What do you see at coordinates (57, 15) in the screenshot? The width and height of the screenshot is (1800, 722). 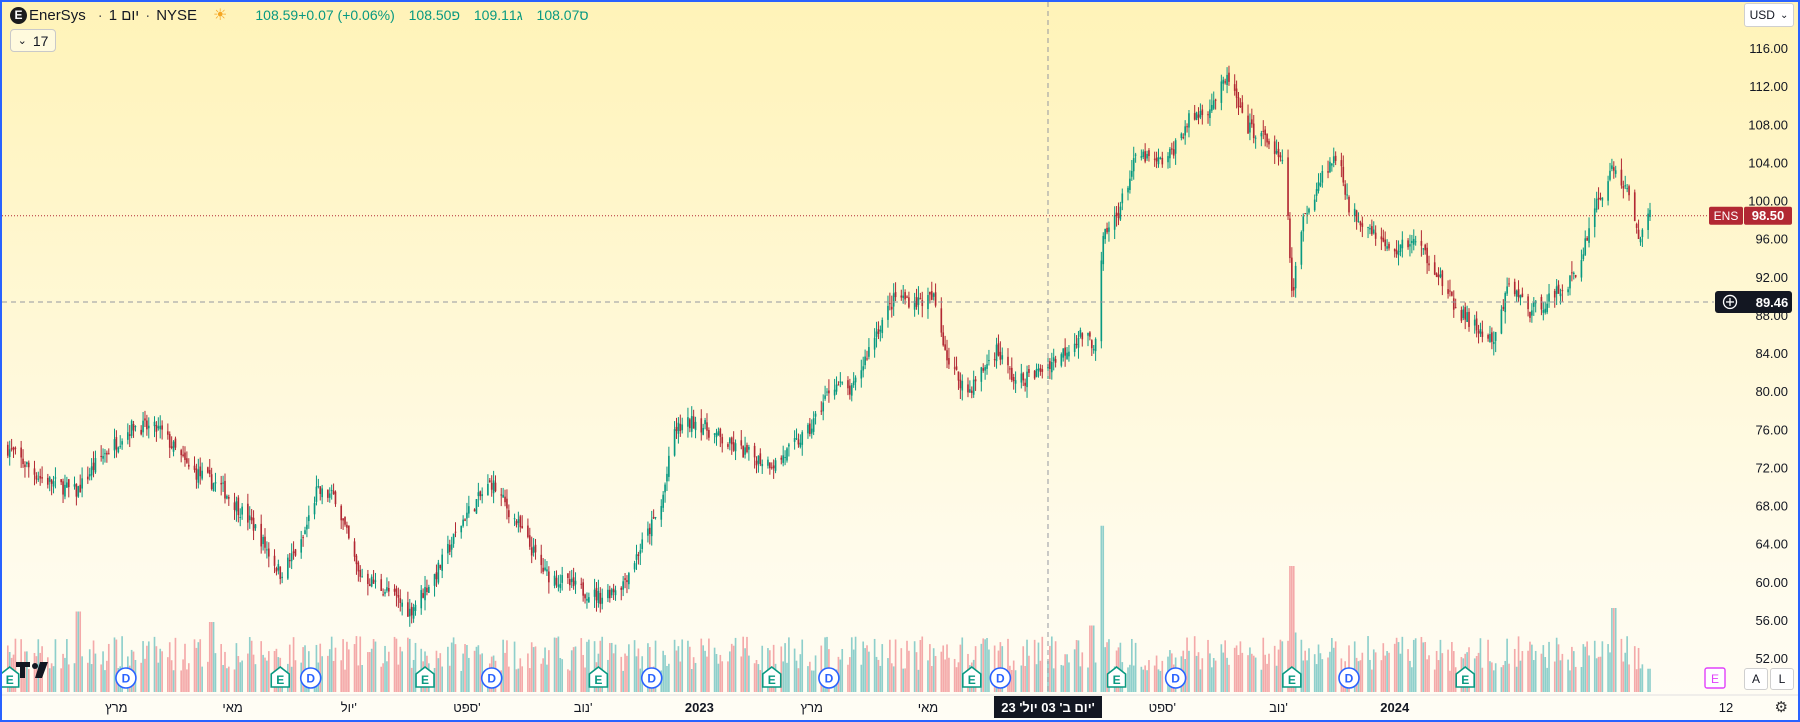 I see `symbol-name: EnerSys` at bounding box center [57, 15].